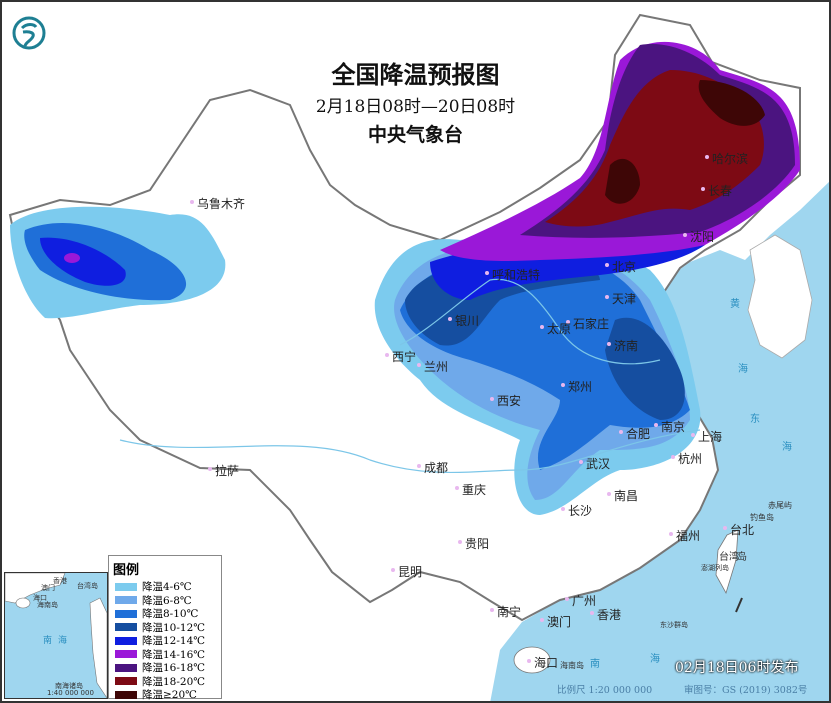 The image size is (831, 703). What do you see at coordinates (620, 299) in the screenshot?
I see `city-label: 天津` at bounding box center [620, 299].